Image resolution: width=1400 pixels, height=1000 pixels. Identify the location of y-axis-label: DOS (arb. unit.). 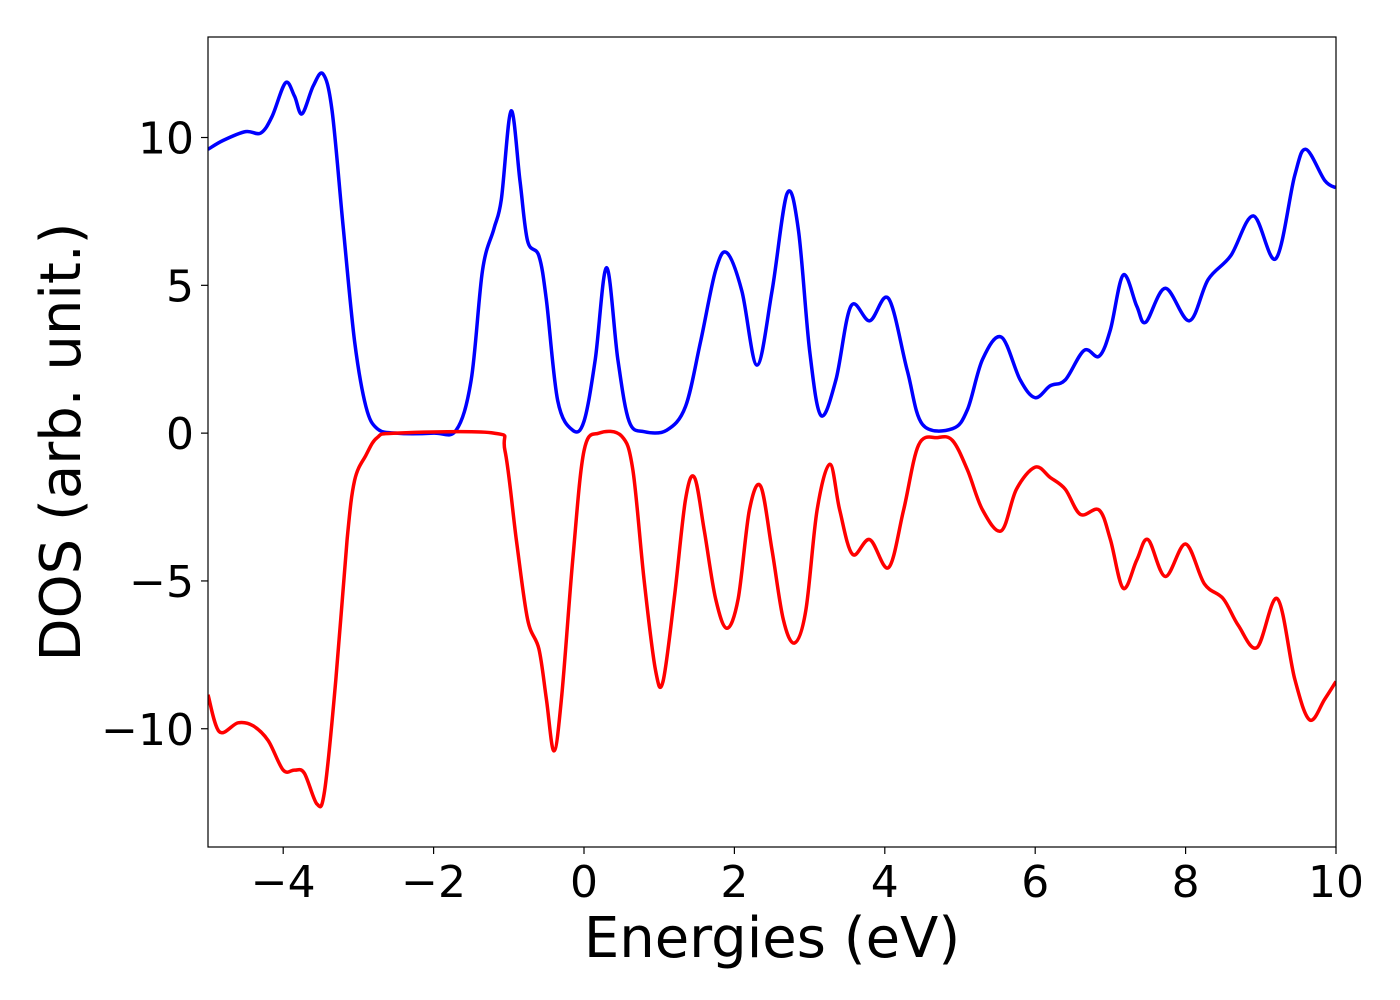
(61, 441).